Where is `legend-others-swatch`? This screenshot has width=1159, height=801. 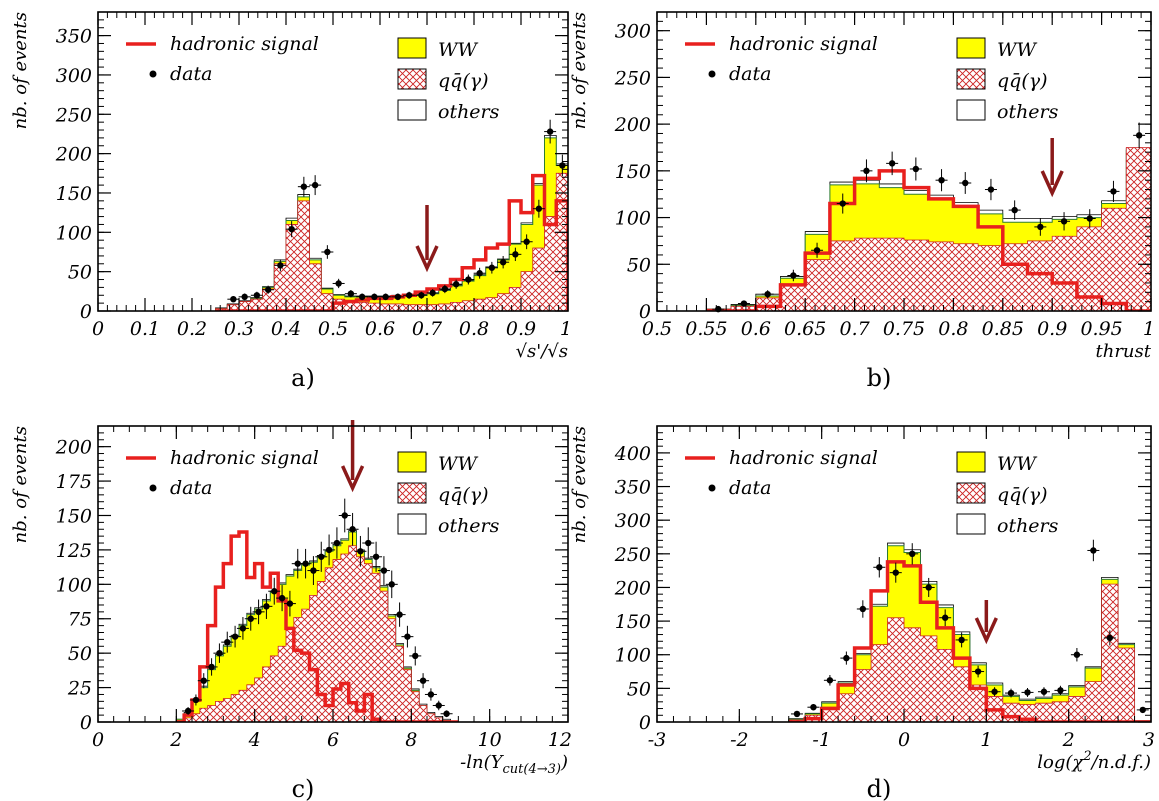 legend-others-swatch is located at coordinates (412, 524).